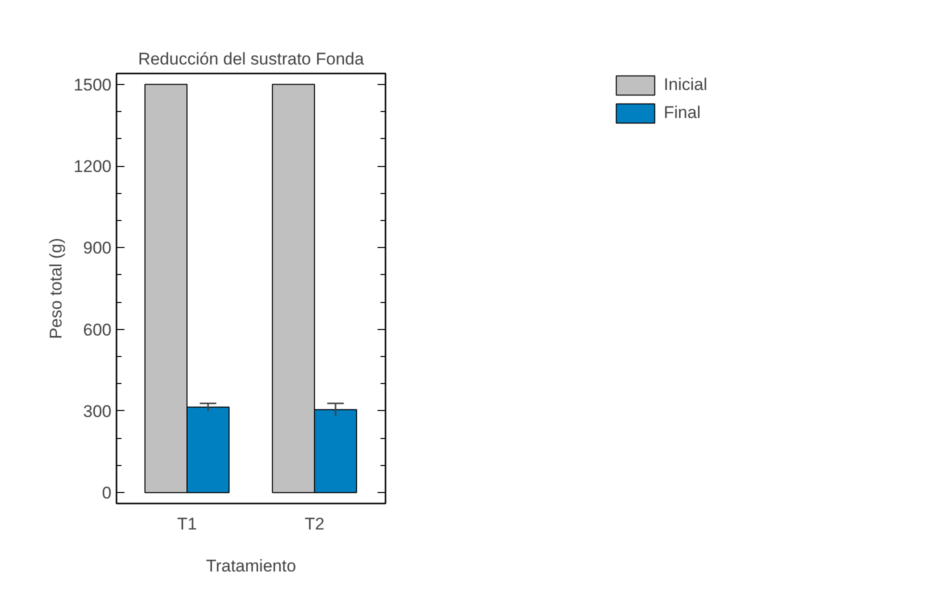  Describe the element at coordinates (93, 166) in the screenshot. I see `y-tick-label: 1200` at that location.